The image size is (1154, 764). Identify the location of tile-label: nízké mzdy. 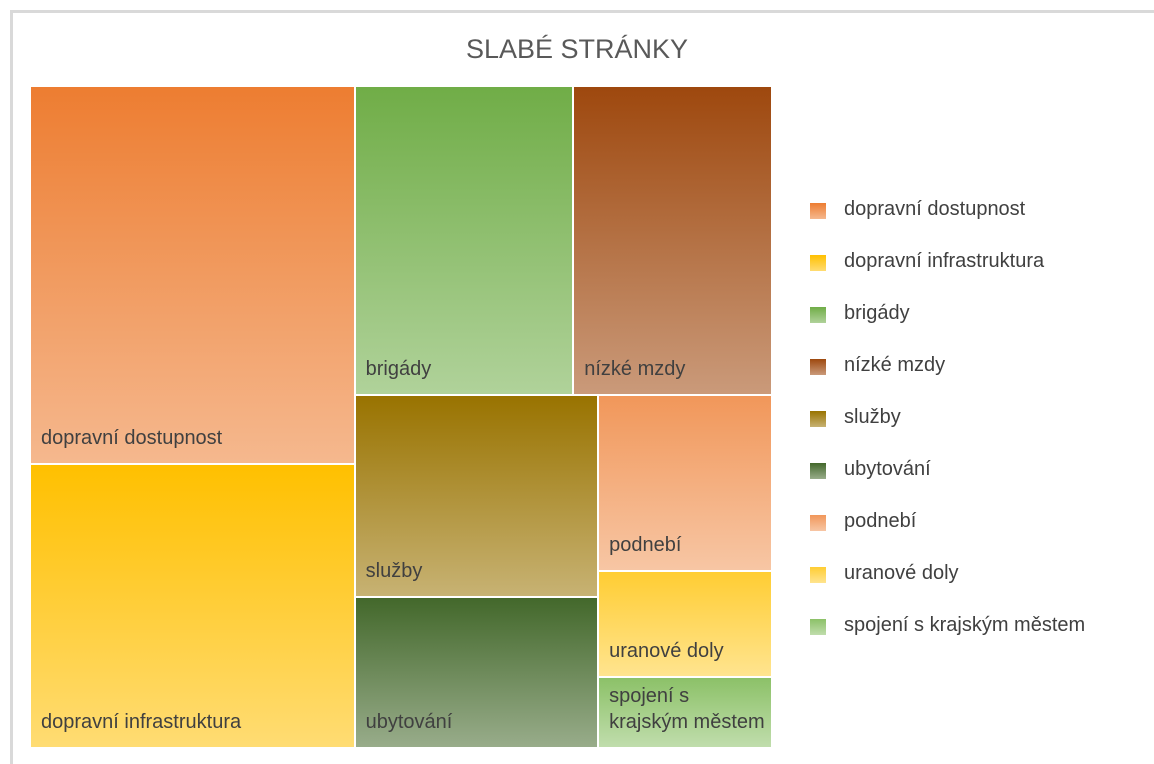
(635, 368).